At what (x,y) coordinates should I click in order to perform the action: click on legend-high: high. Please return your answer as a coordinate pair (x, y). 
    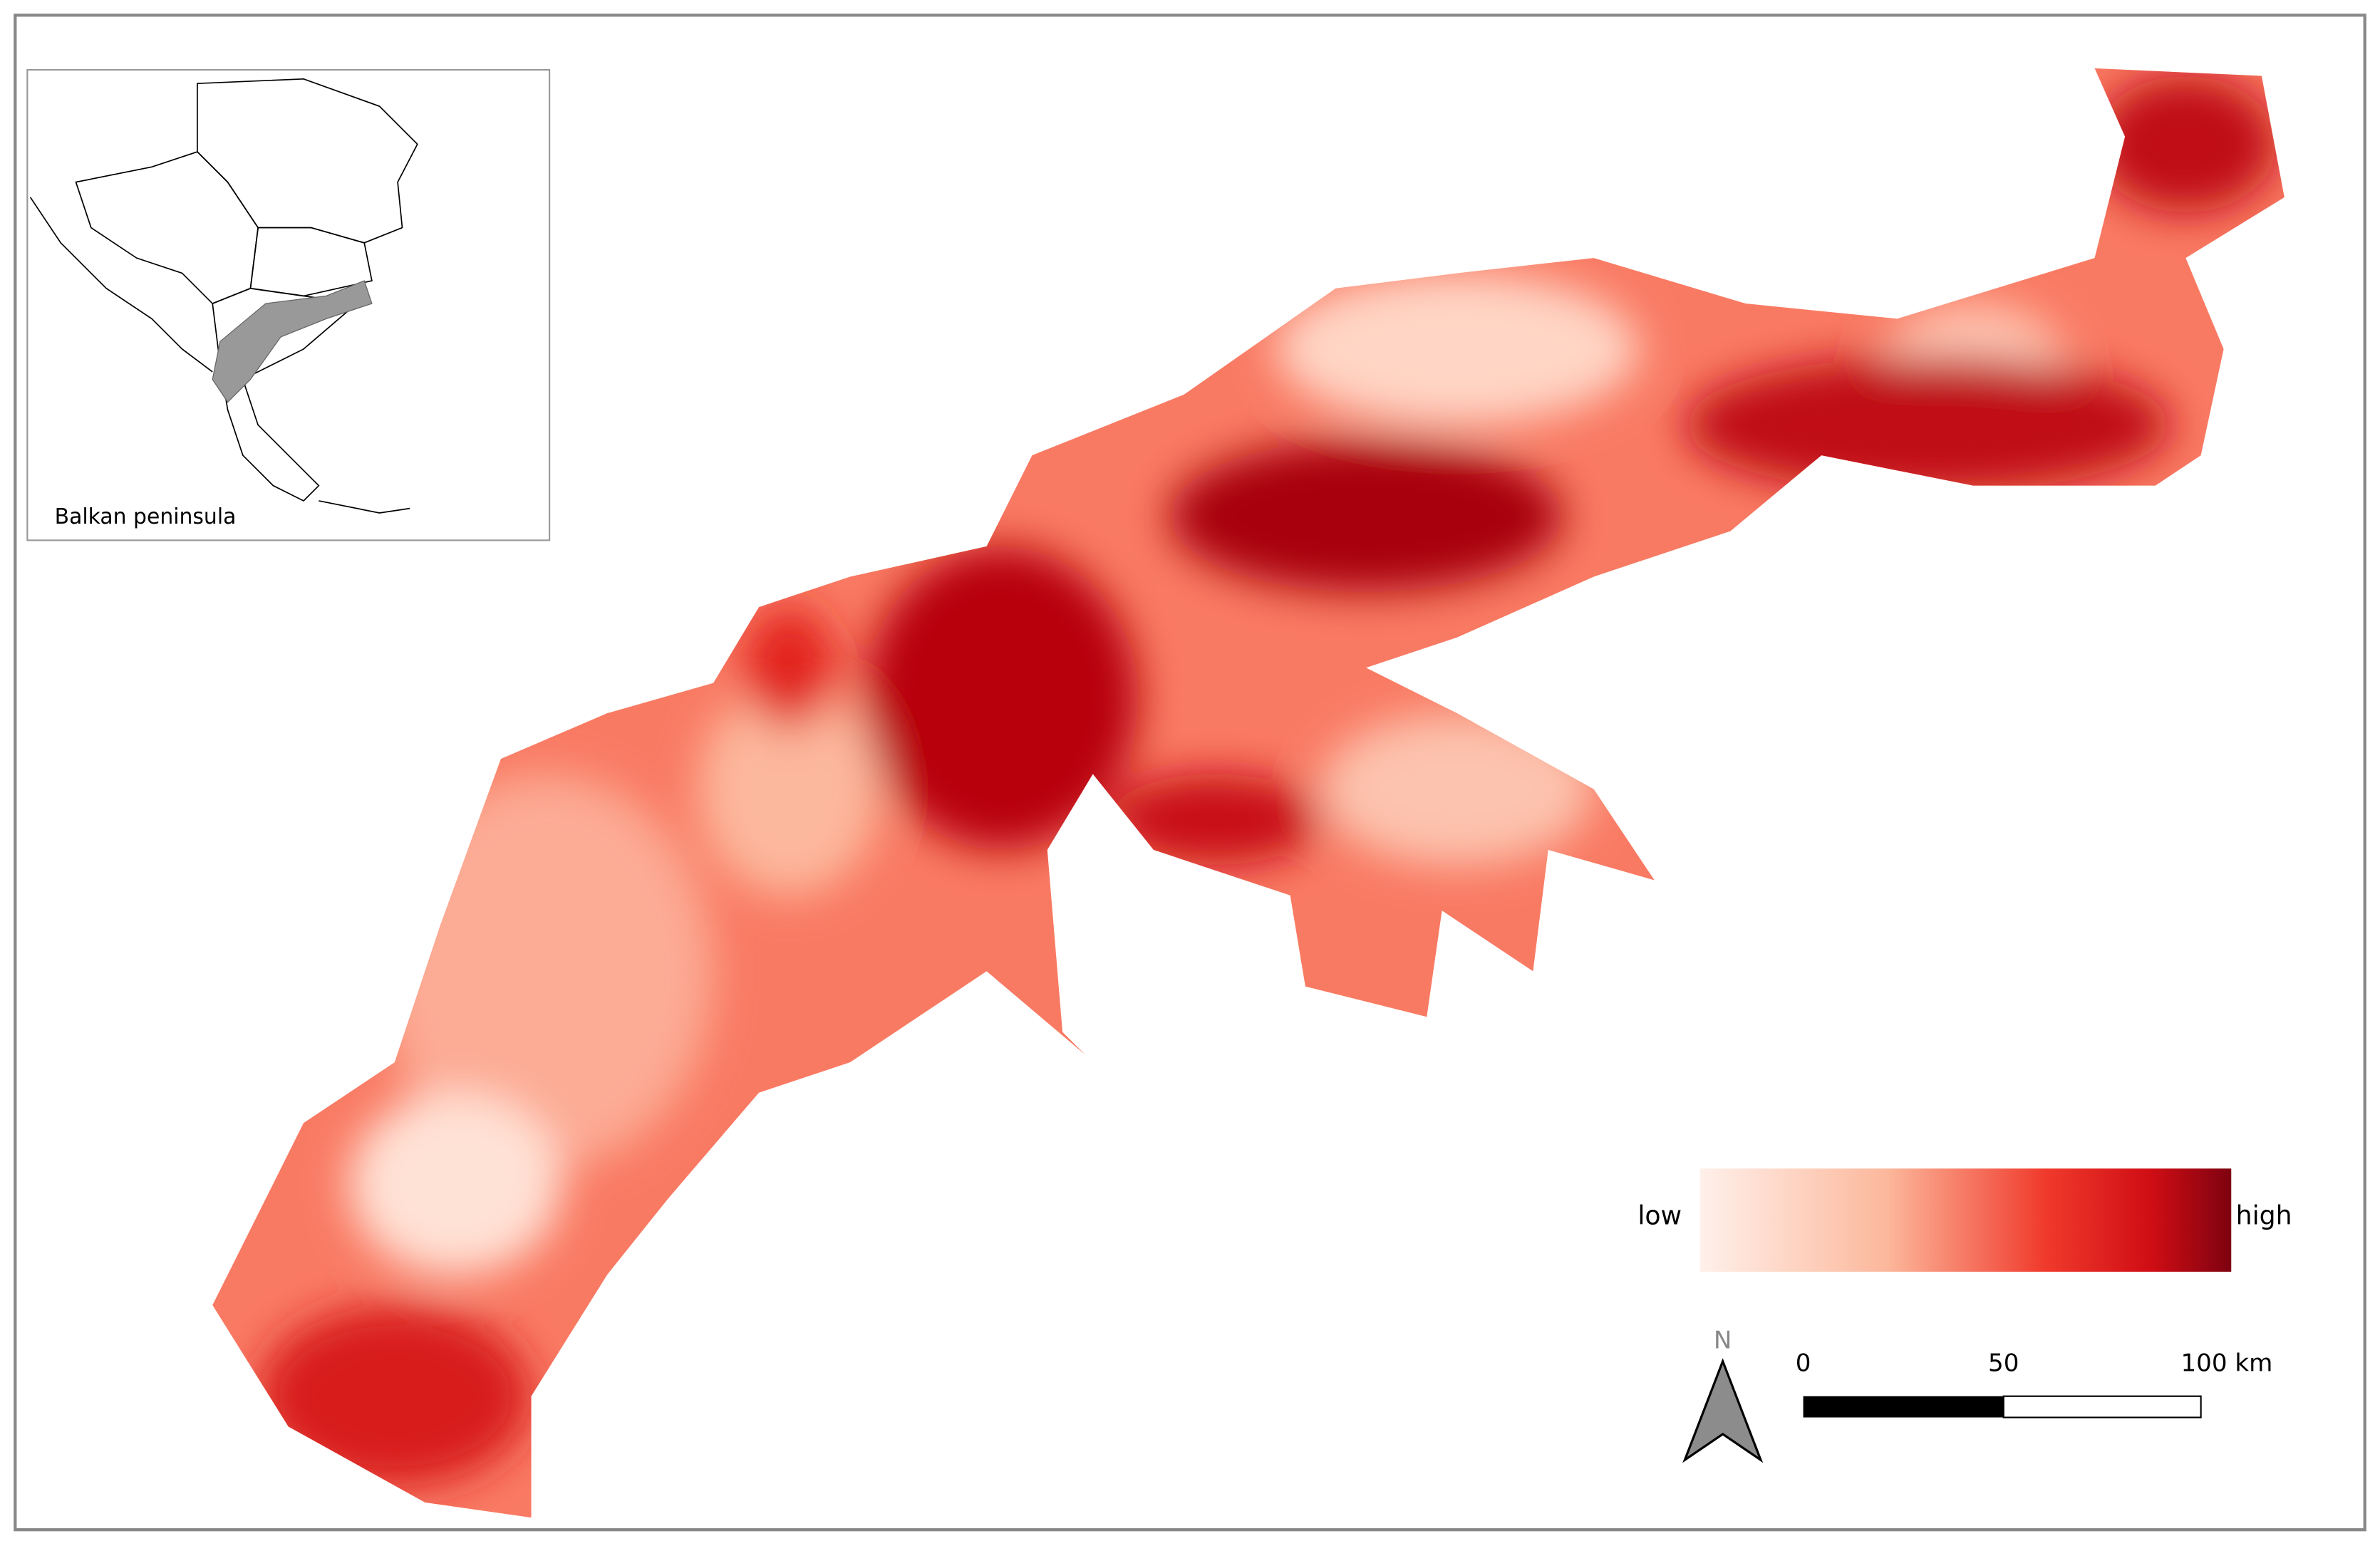
    Looking at the image, I should click on (2264, 1215).